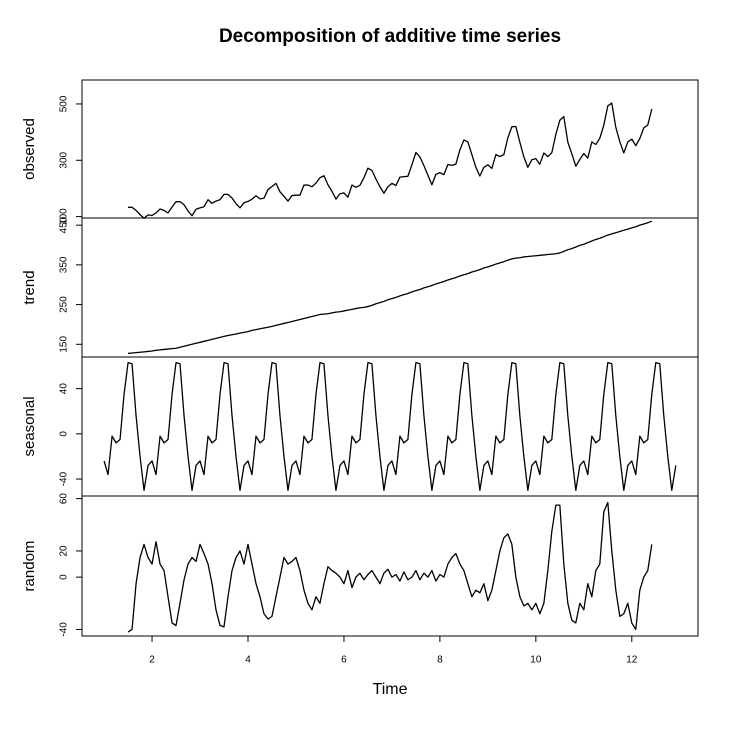 Image resolution: width=733 pixels, height=738 pixels. I want to click on y-axis-label: observed, so click(29, 149).